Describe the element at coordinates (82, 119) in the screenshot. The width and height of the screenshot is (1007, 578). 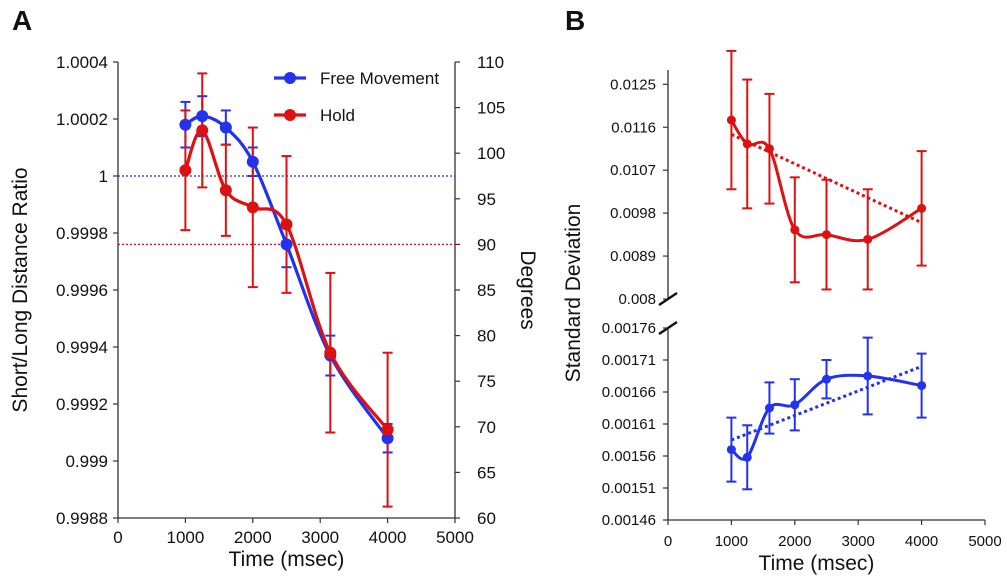
I see `y-tick-label: 1.0002` at that location.